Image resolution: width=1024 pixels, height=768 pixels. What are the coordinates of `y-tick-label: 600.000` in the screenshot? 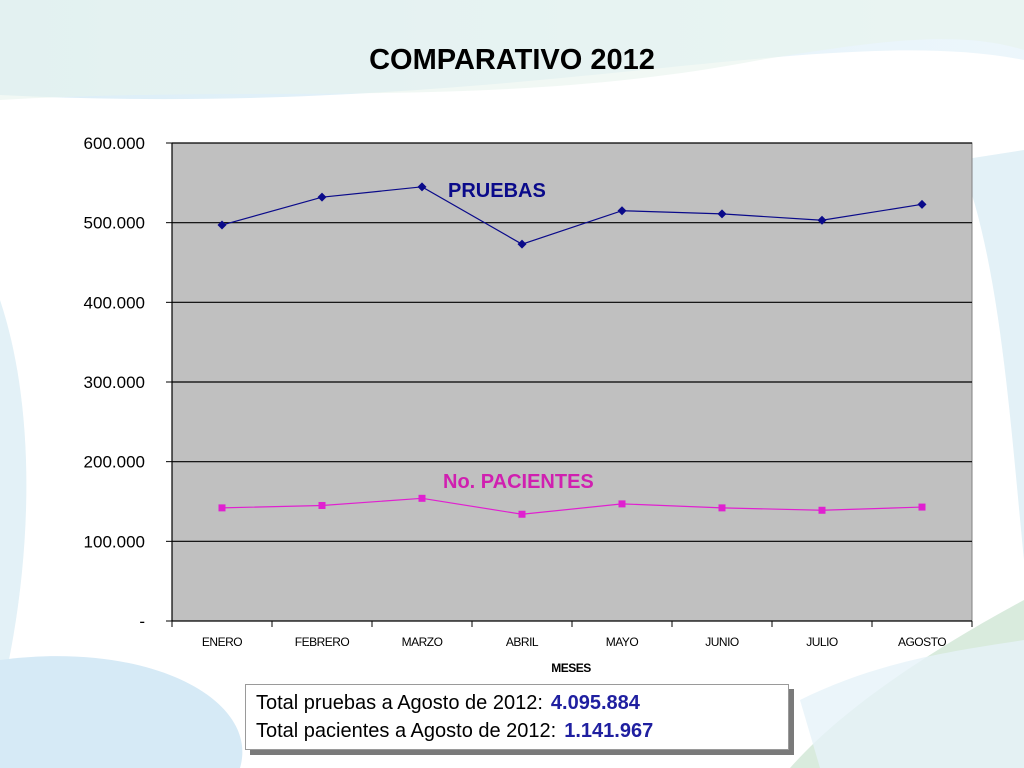 It's located at (114, 143).